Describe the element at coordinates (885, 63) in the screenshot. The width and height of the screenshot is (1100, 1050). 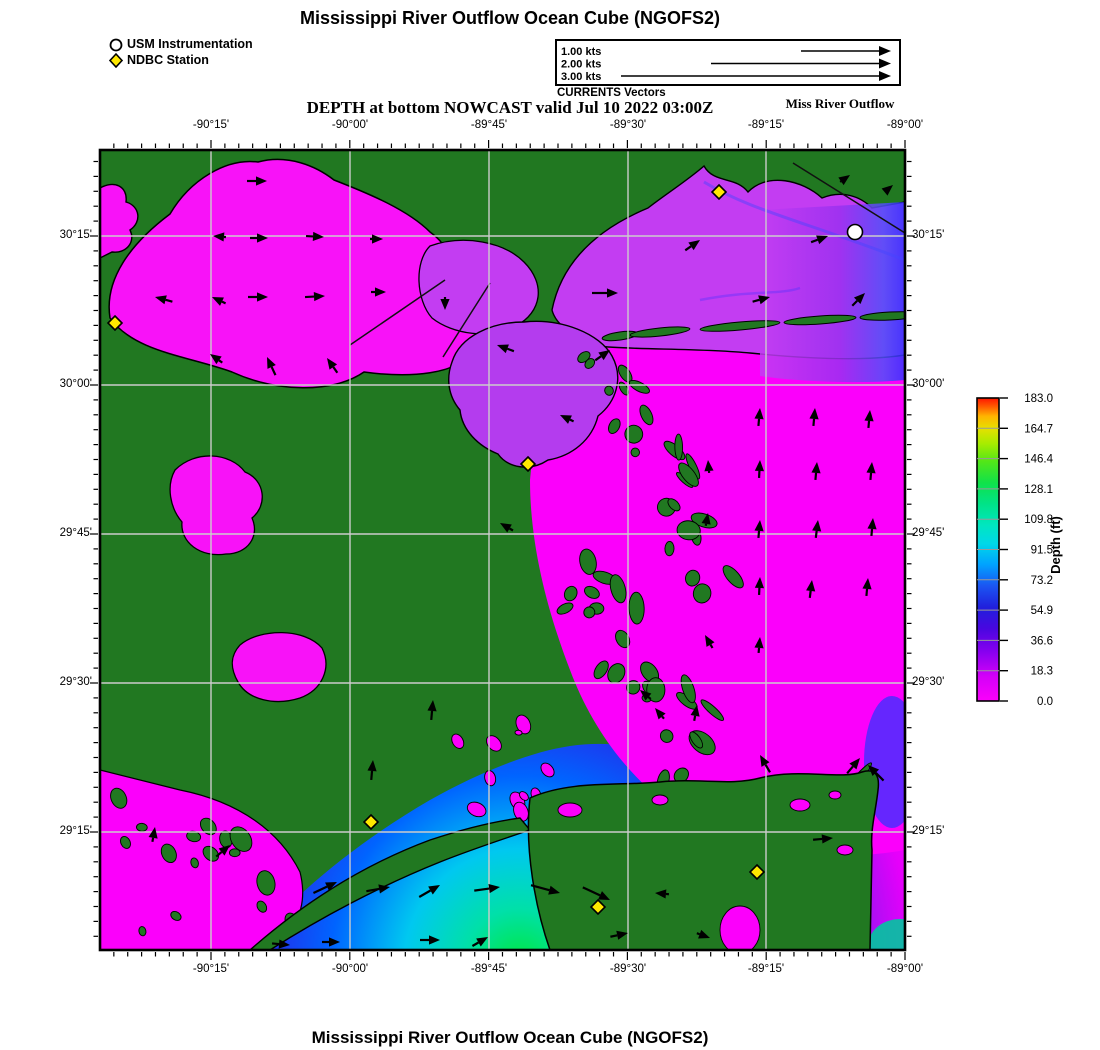
I see `vector-scale-arrowhead` at that location.